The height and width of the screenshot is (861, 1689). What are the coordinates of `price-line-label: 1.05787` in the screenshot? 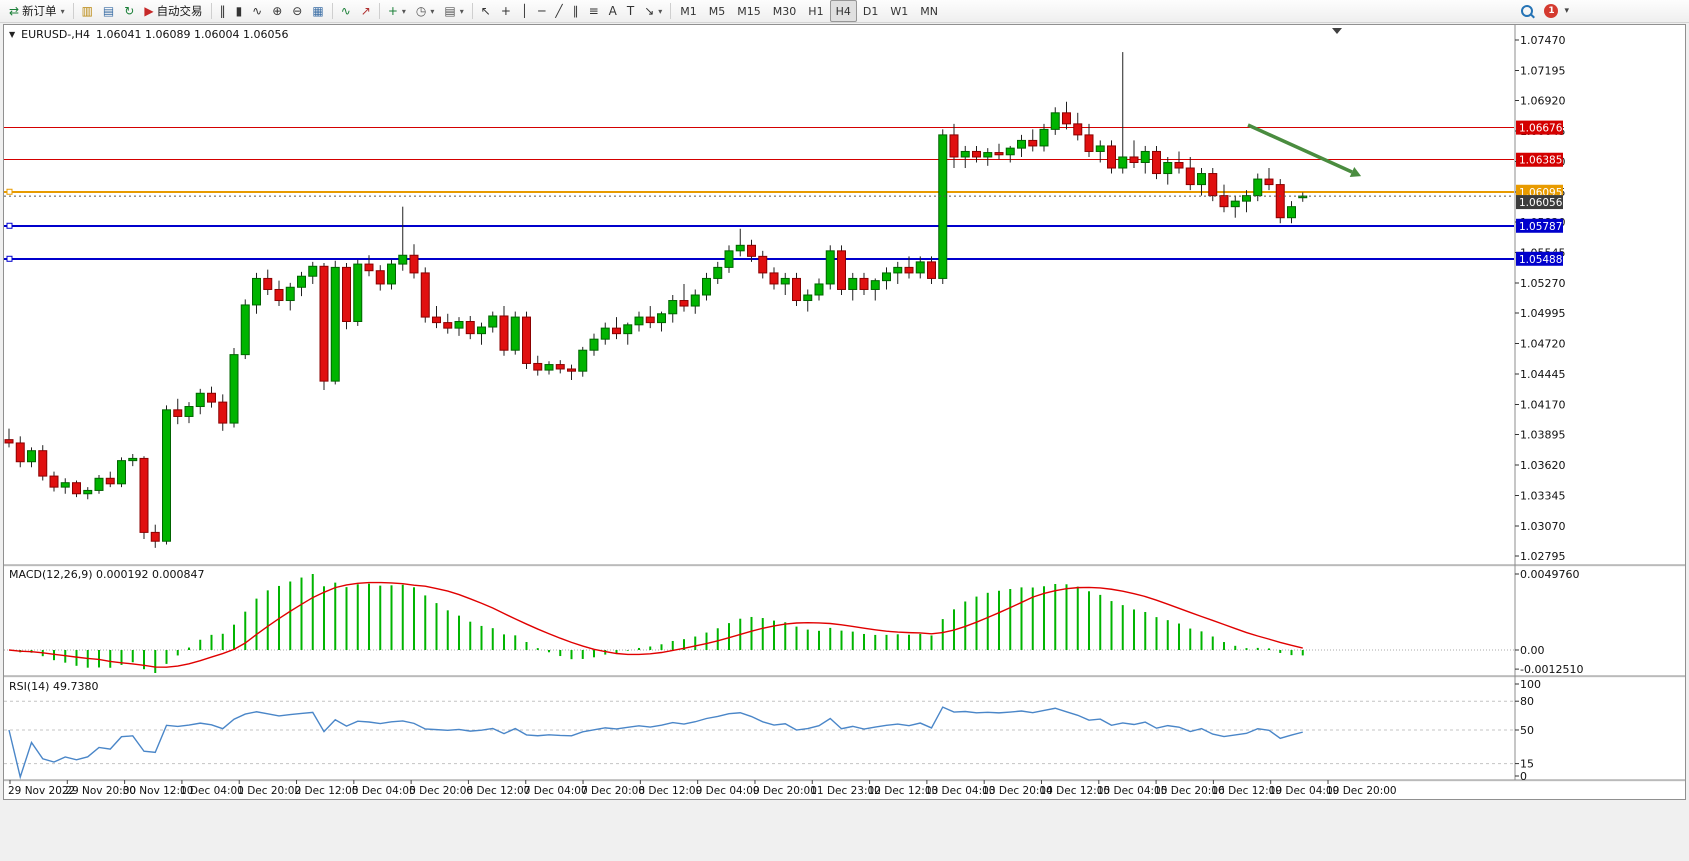 It's located at (1540, 227).